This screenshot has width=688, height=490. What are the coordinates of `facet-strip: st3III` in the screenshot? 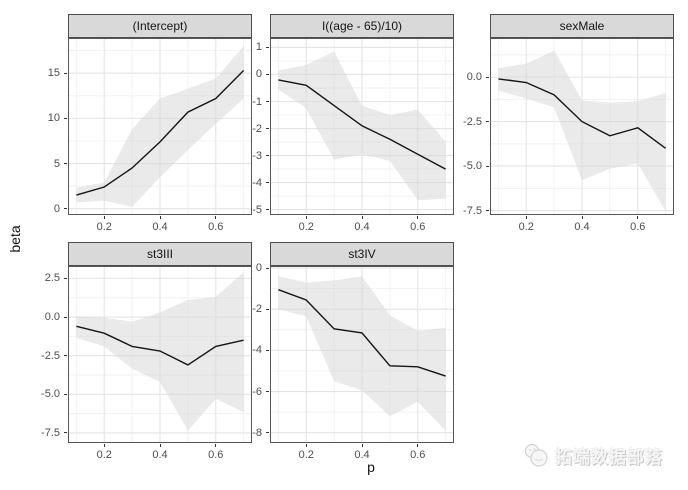 It's located at (160, 254).